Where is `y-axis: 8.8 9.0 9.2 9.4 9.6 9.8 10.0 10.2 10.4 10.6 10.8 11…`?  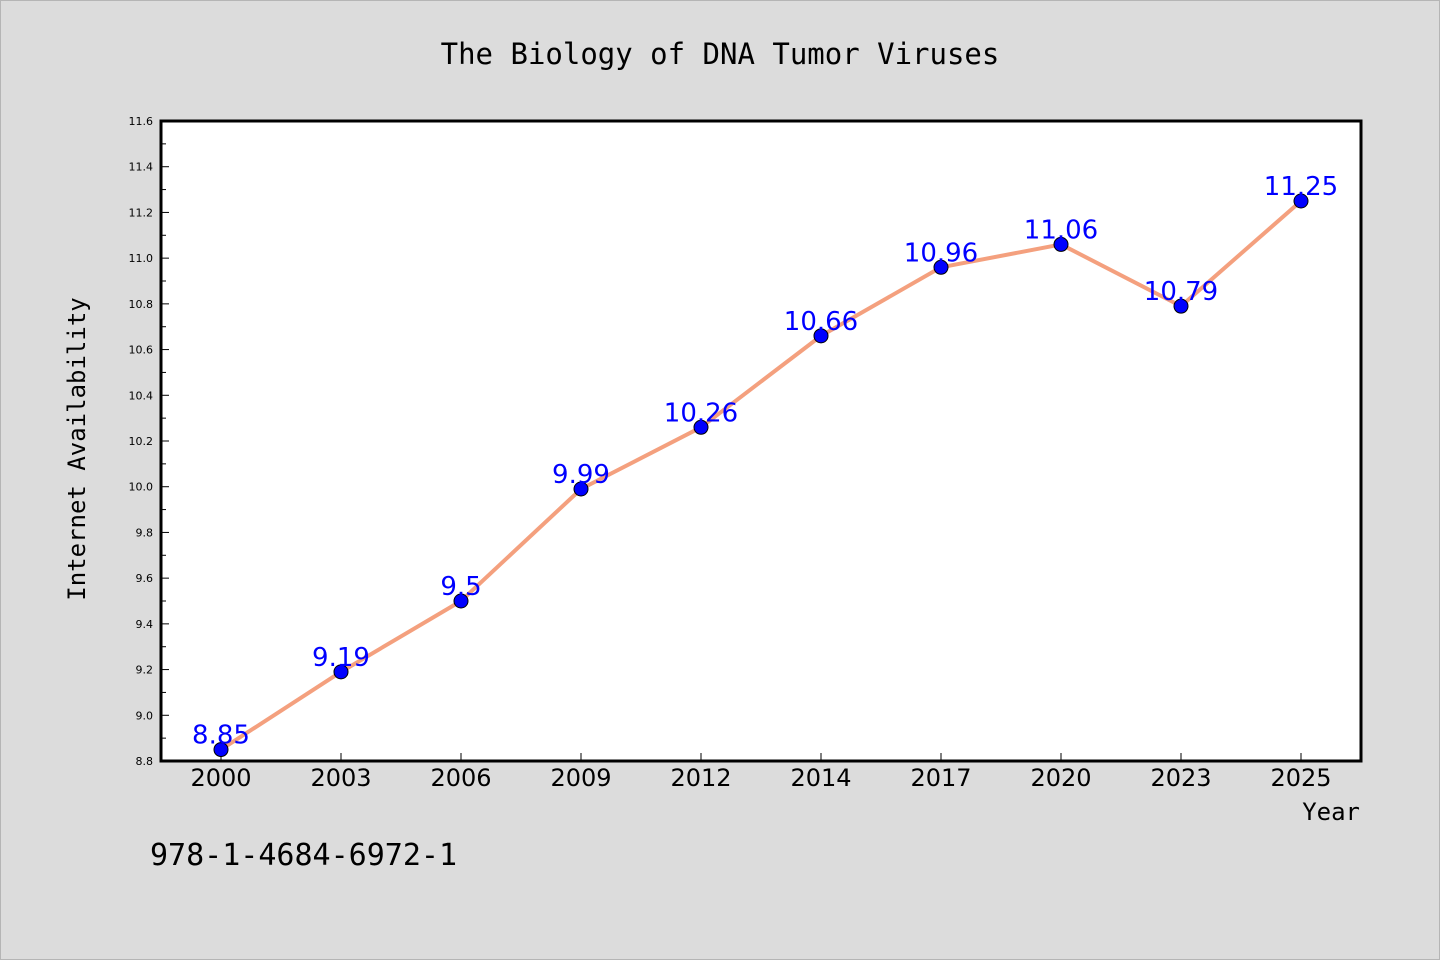 y-axis: 8.8 9.0 9.2 9.4 9.6 9.8 10.0 10.2 10.4 10.6 10.8 11… is located at coordinates (149, 441).